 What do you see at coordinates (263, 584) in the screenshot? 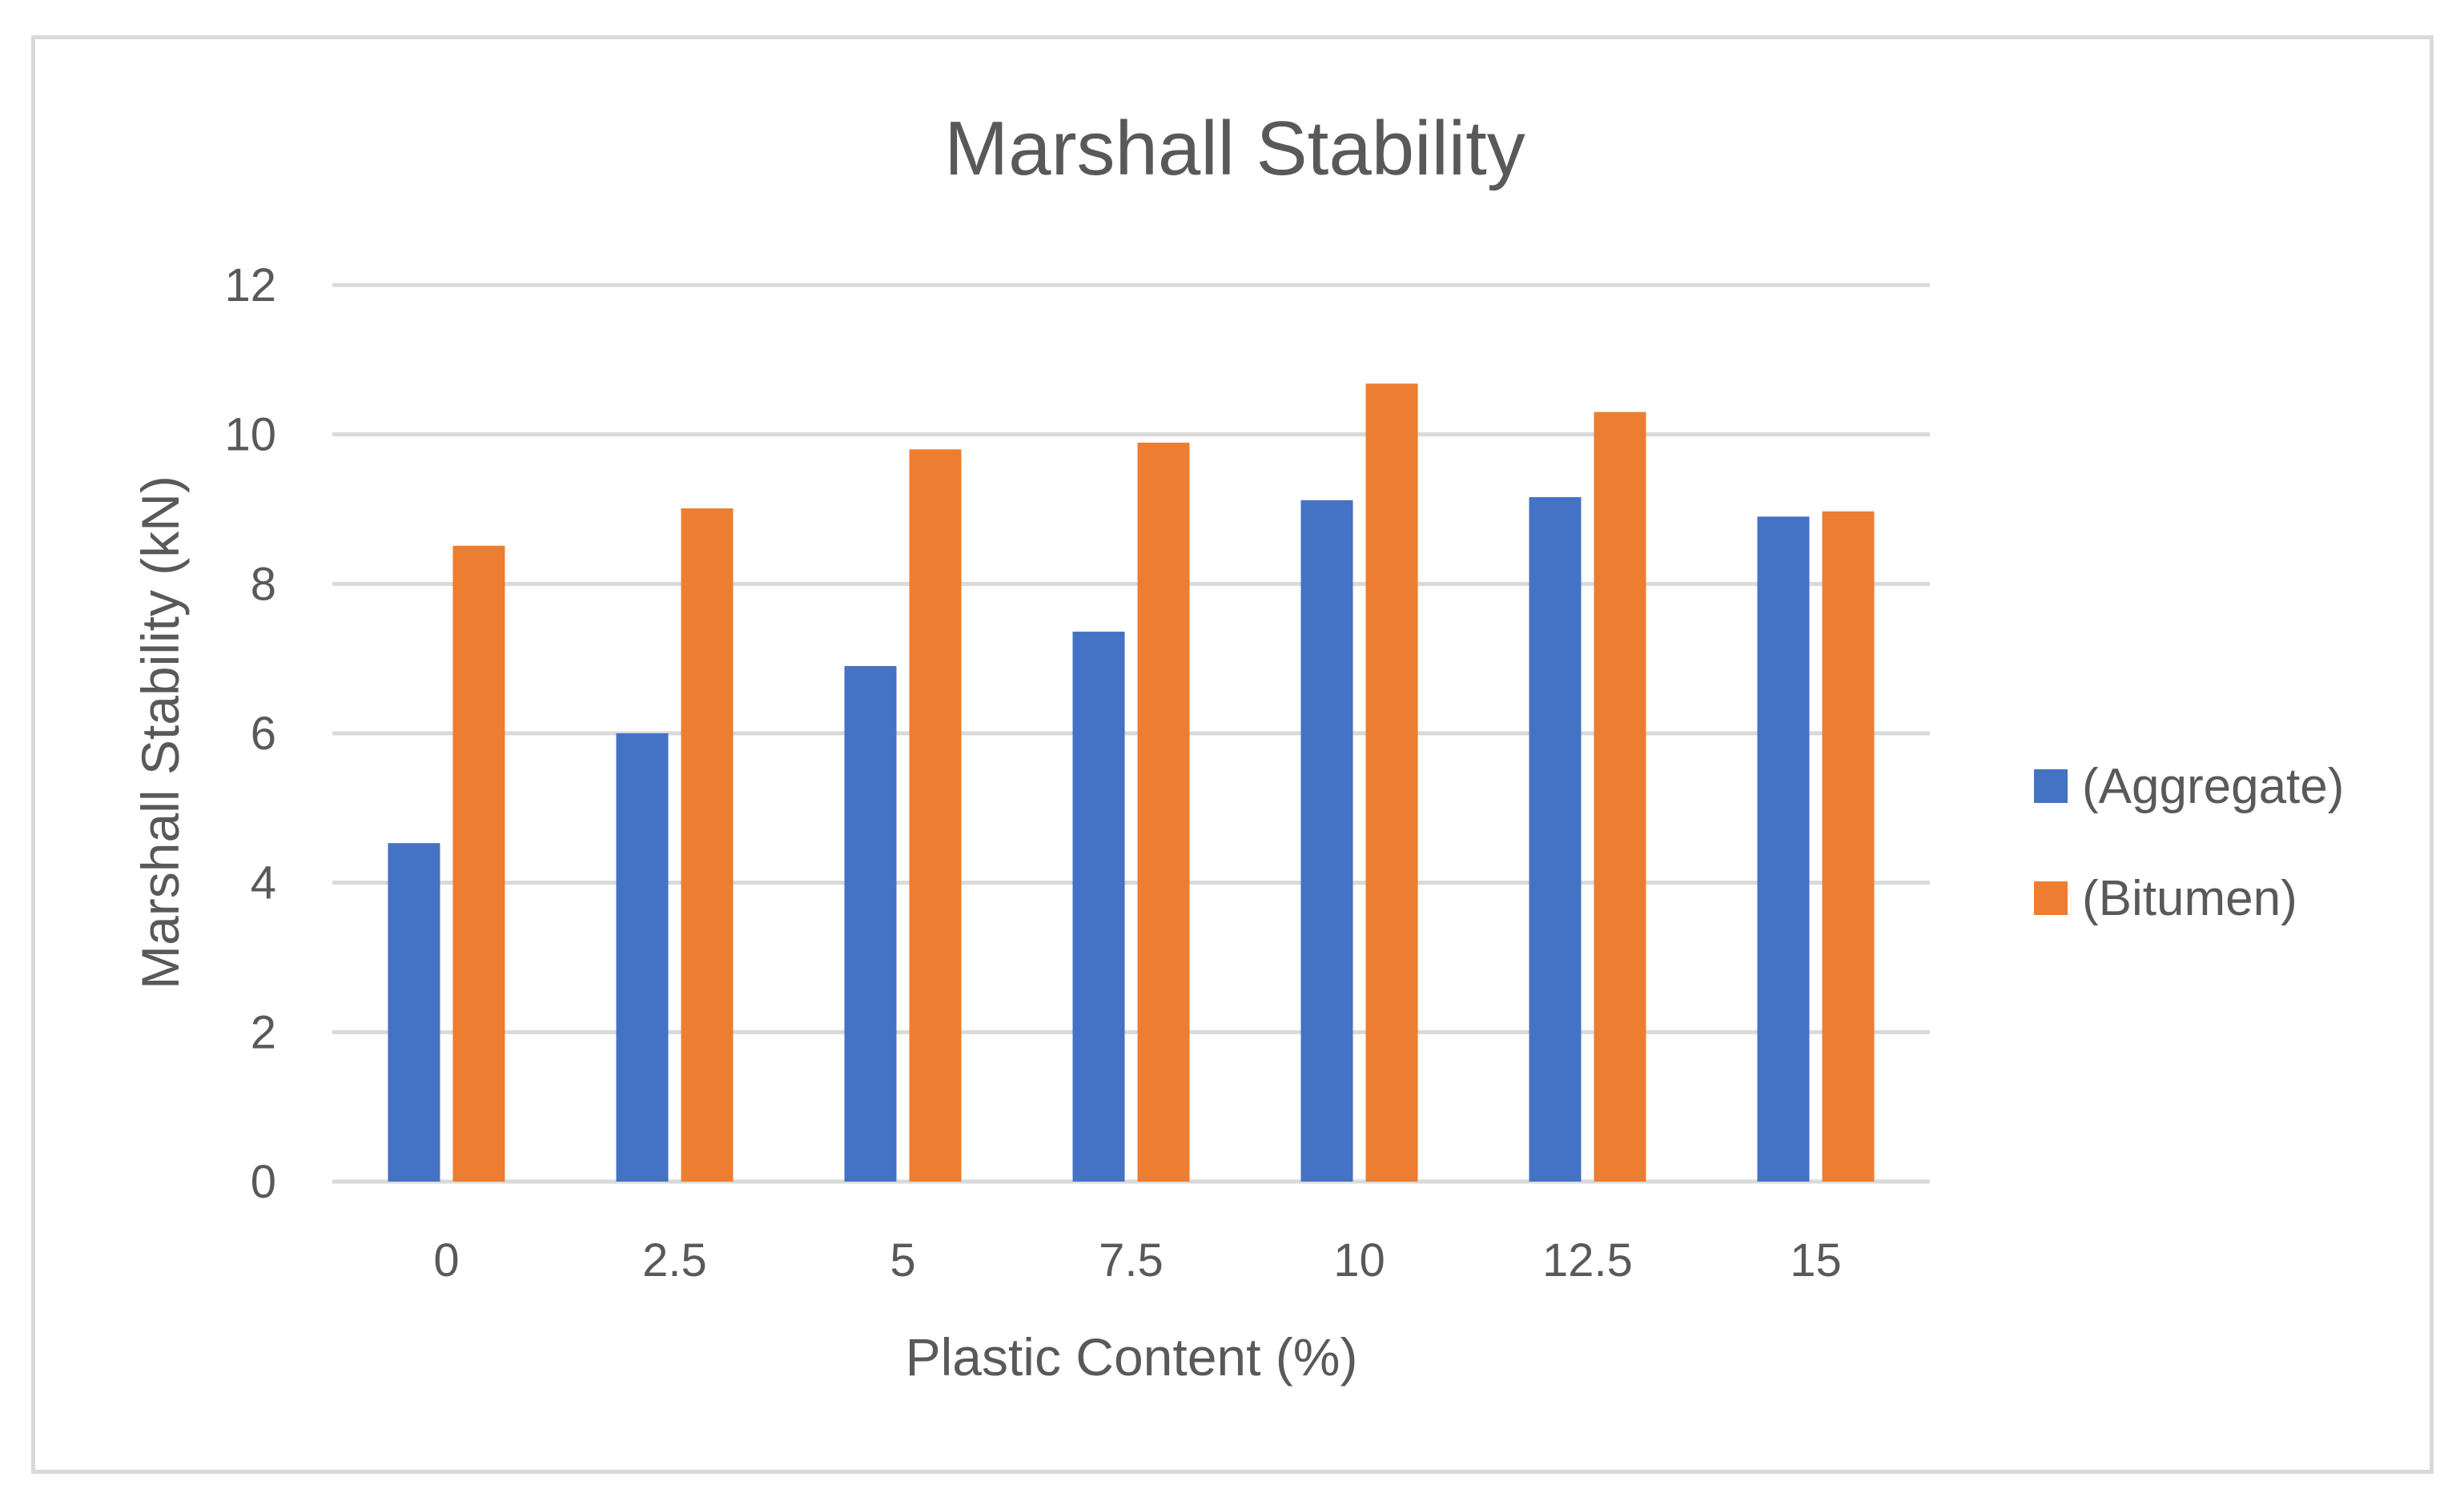
I see `y-tick-label: 8` at bounding box center [263, 584].